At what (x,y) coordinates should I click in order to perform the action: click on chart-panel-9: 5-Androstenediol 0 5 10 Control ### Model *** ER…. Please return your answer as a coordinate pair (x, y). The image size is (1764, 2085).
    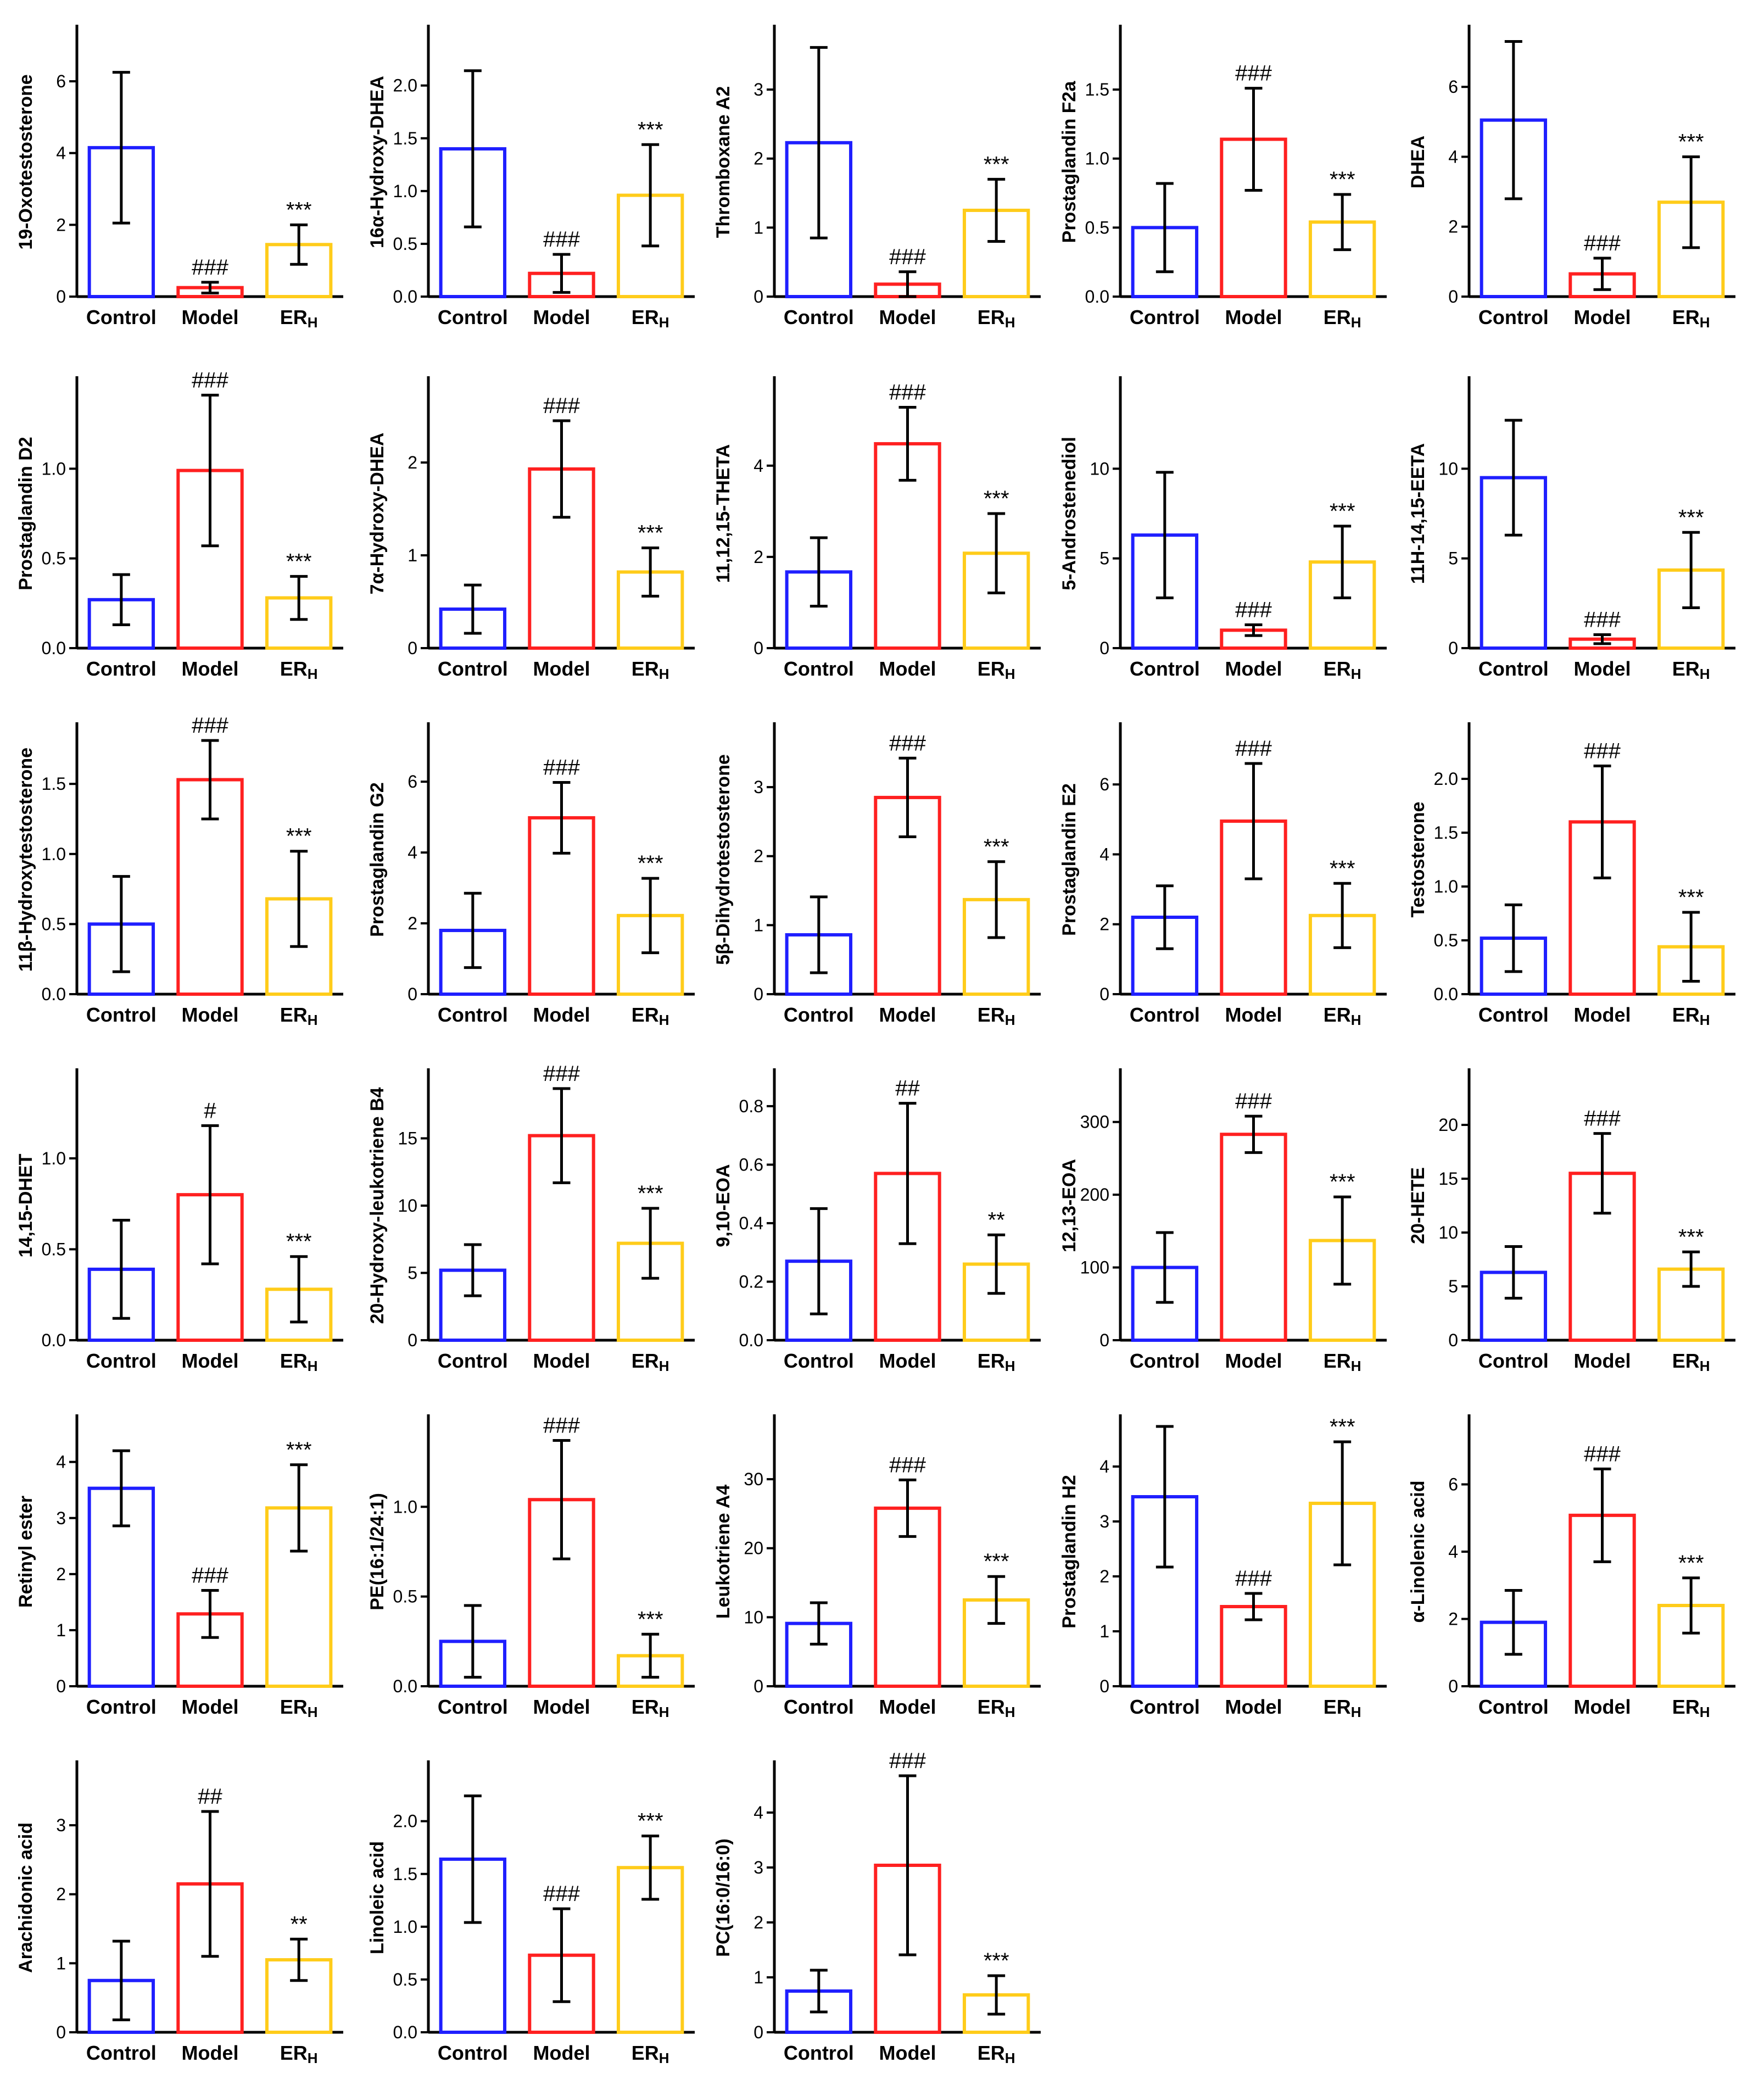
    Looking at the image, I should click on (1223, 529).